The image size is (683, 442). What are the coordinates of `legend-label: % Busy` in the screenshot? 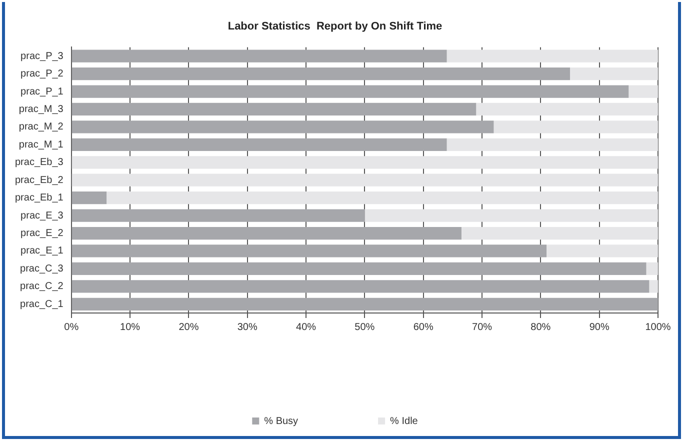 It's located at (281, 421).